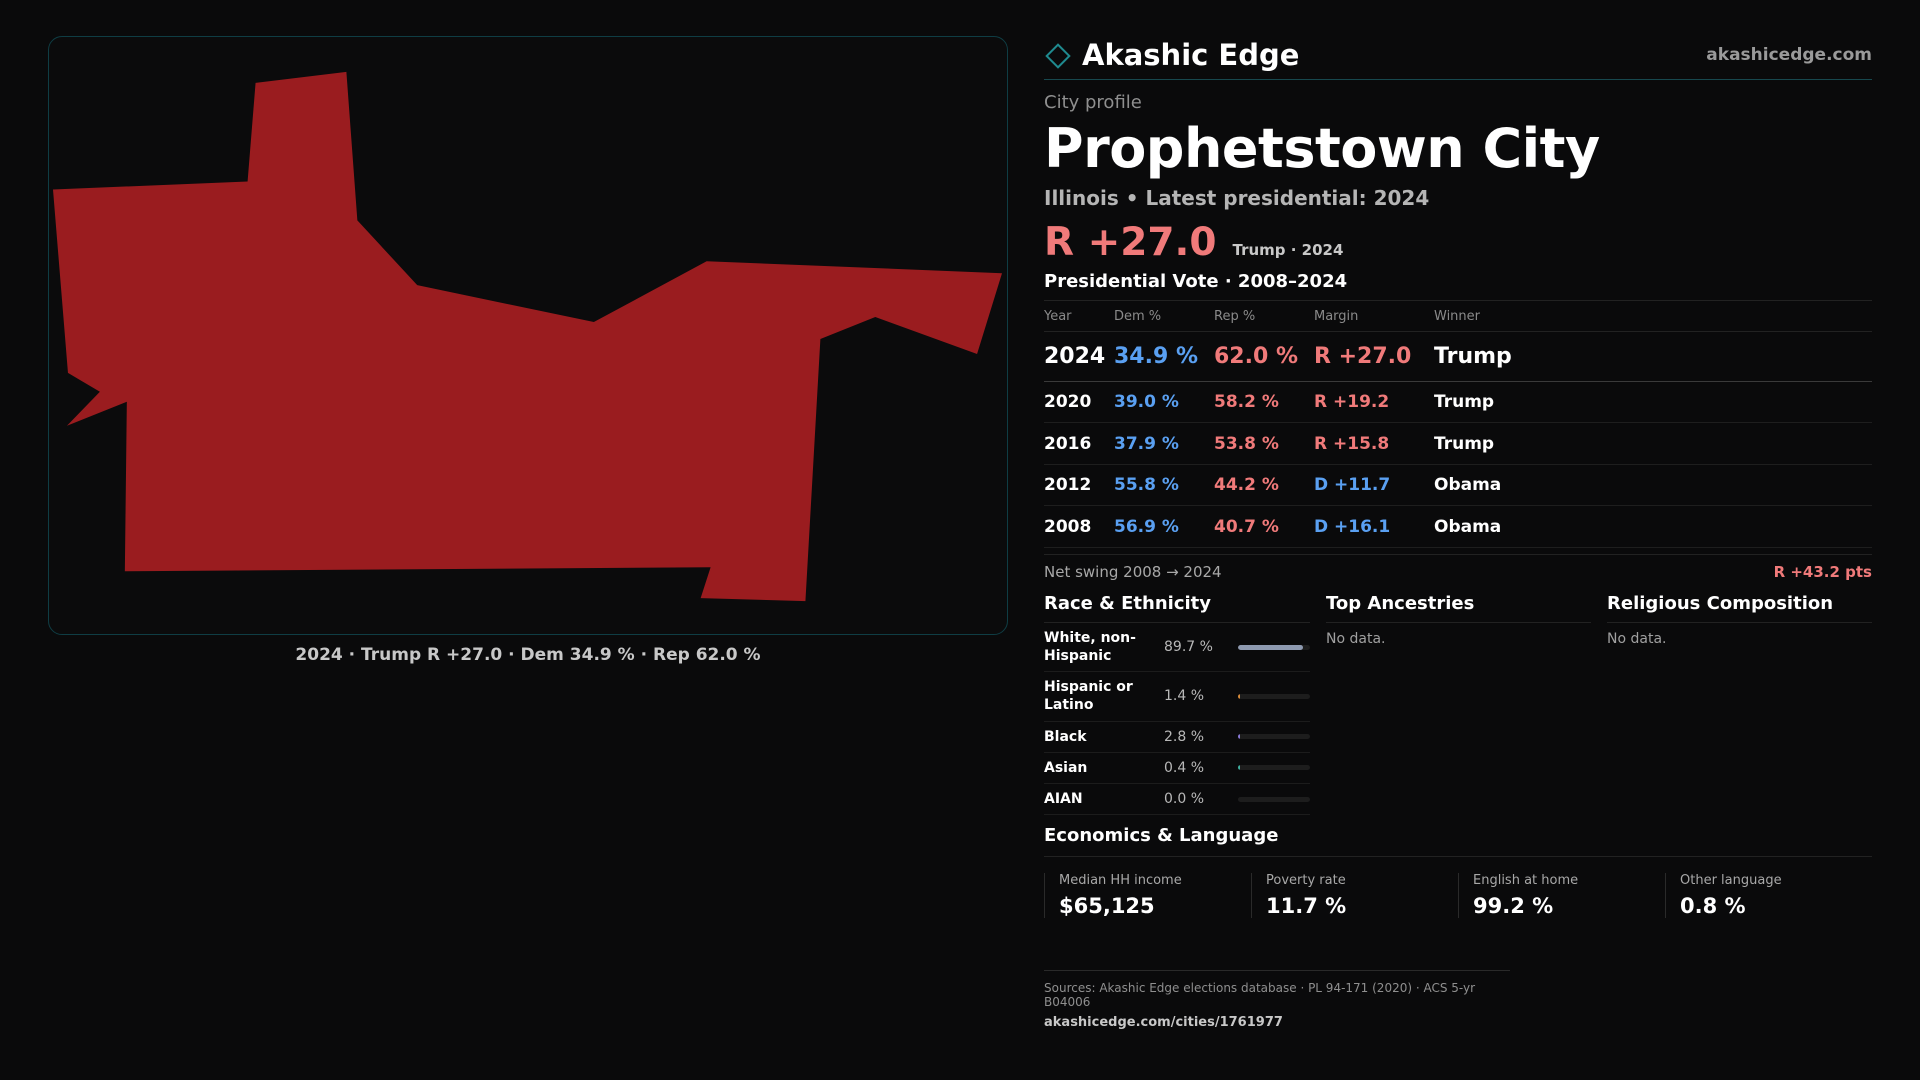  I want to click on page-title: Prophetstown City, so click(1322, 148).